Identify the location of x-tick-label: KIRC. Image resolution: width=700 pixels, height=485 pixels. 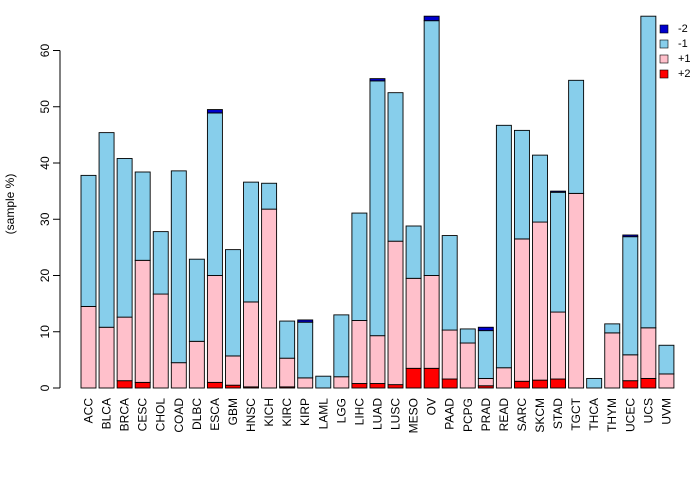
(287, 412).